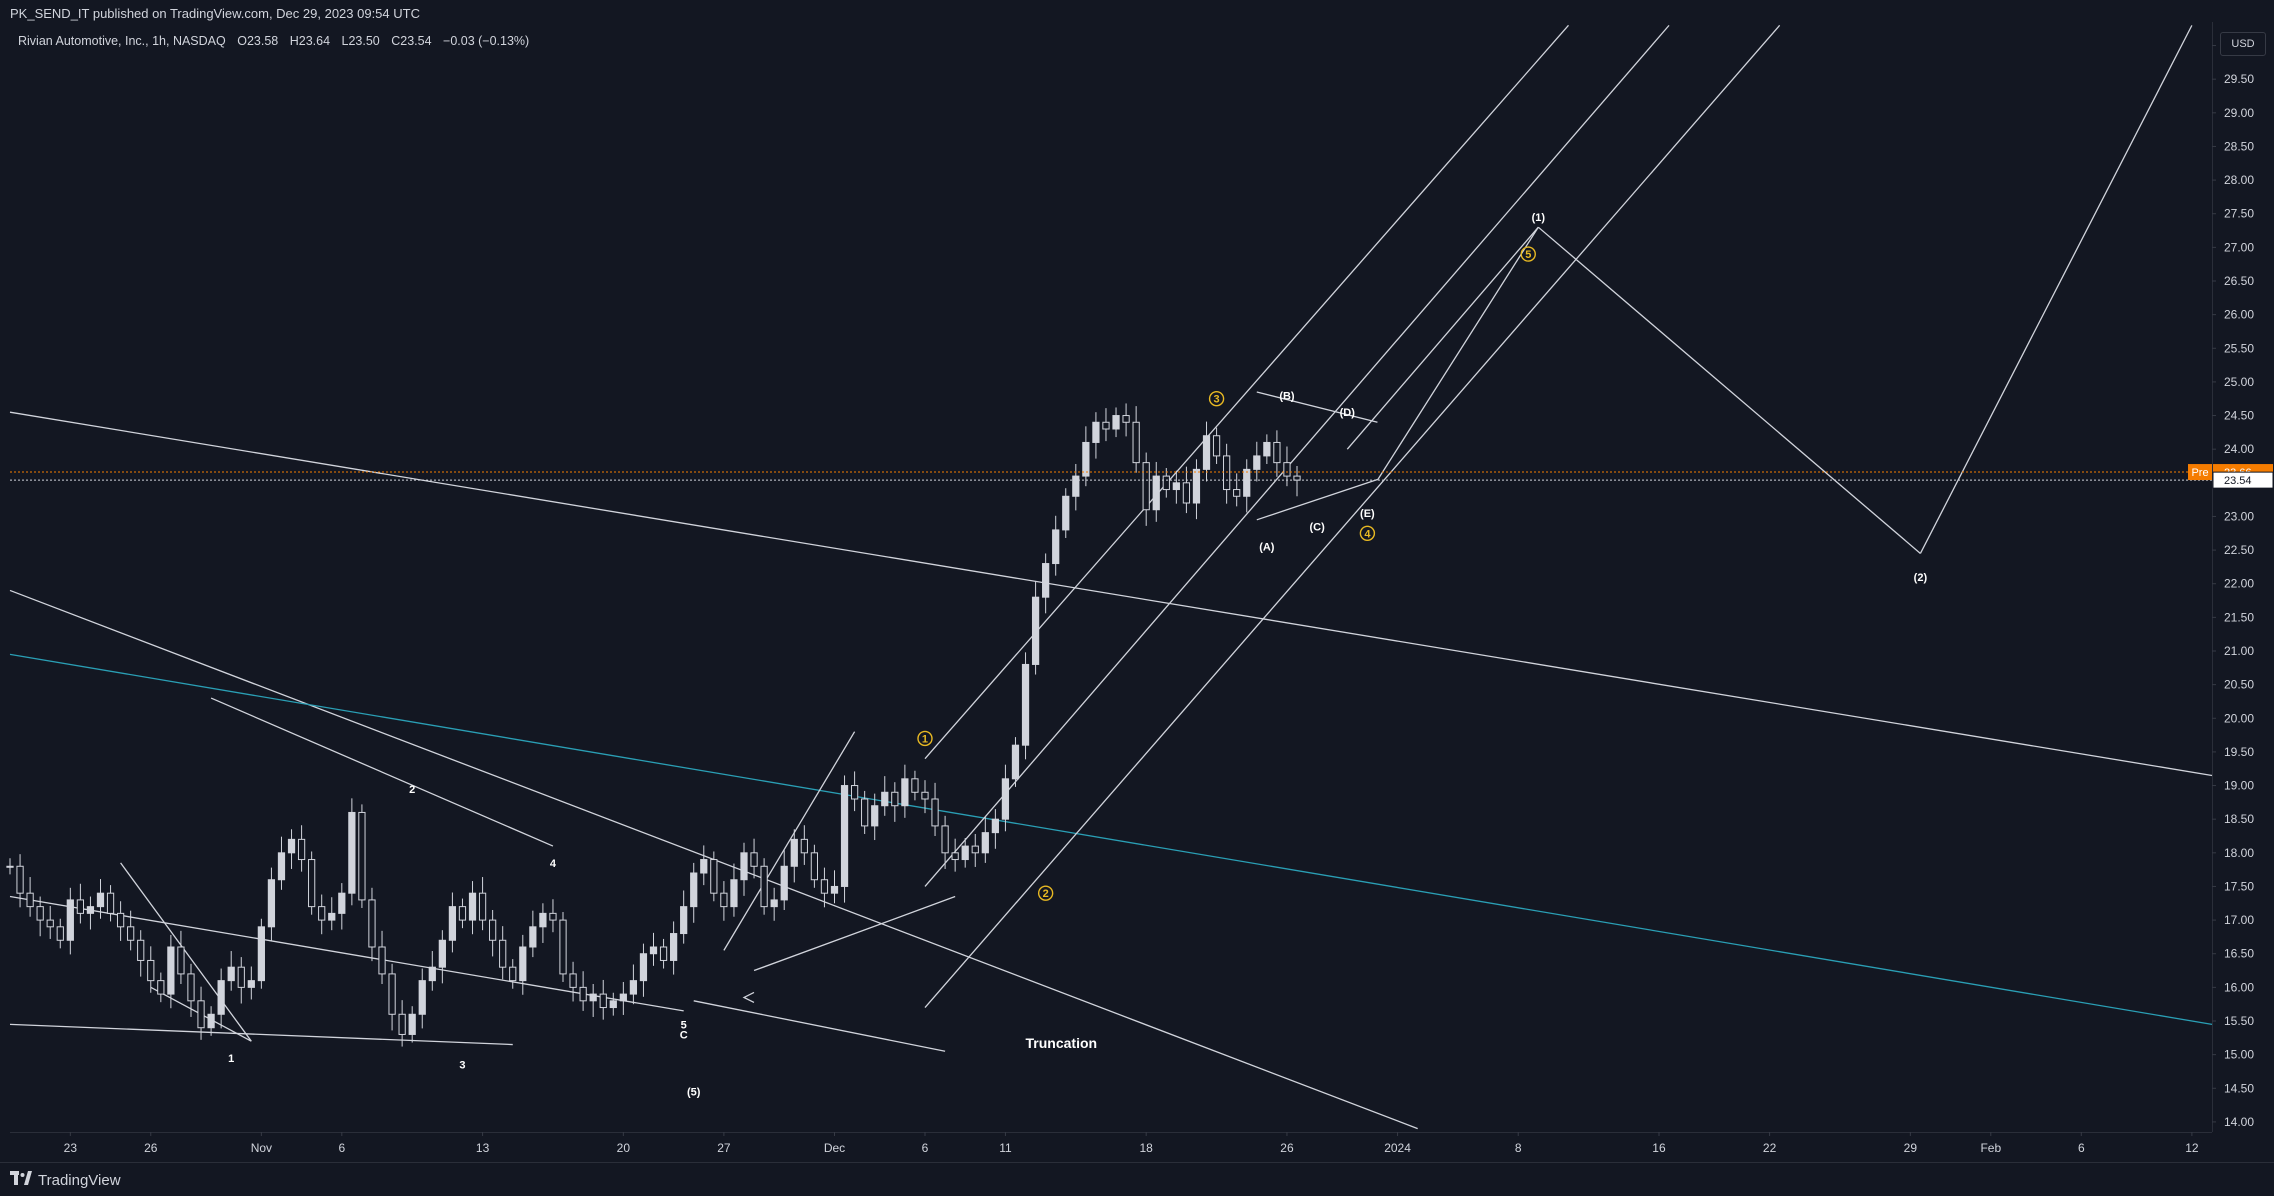 The width and height of the screenshot is (2274, 1196). What do you see at coordinates (1062, 1043) in the screenshot?
I see `annotation-truncation: Truncation` at bounding box center [1062, 1043].